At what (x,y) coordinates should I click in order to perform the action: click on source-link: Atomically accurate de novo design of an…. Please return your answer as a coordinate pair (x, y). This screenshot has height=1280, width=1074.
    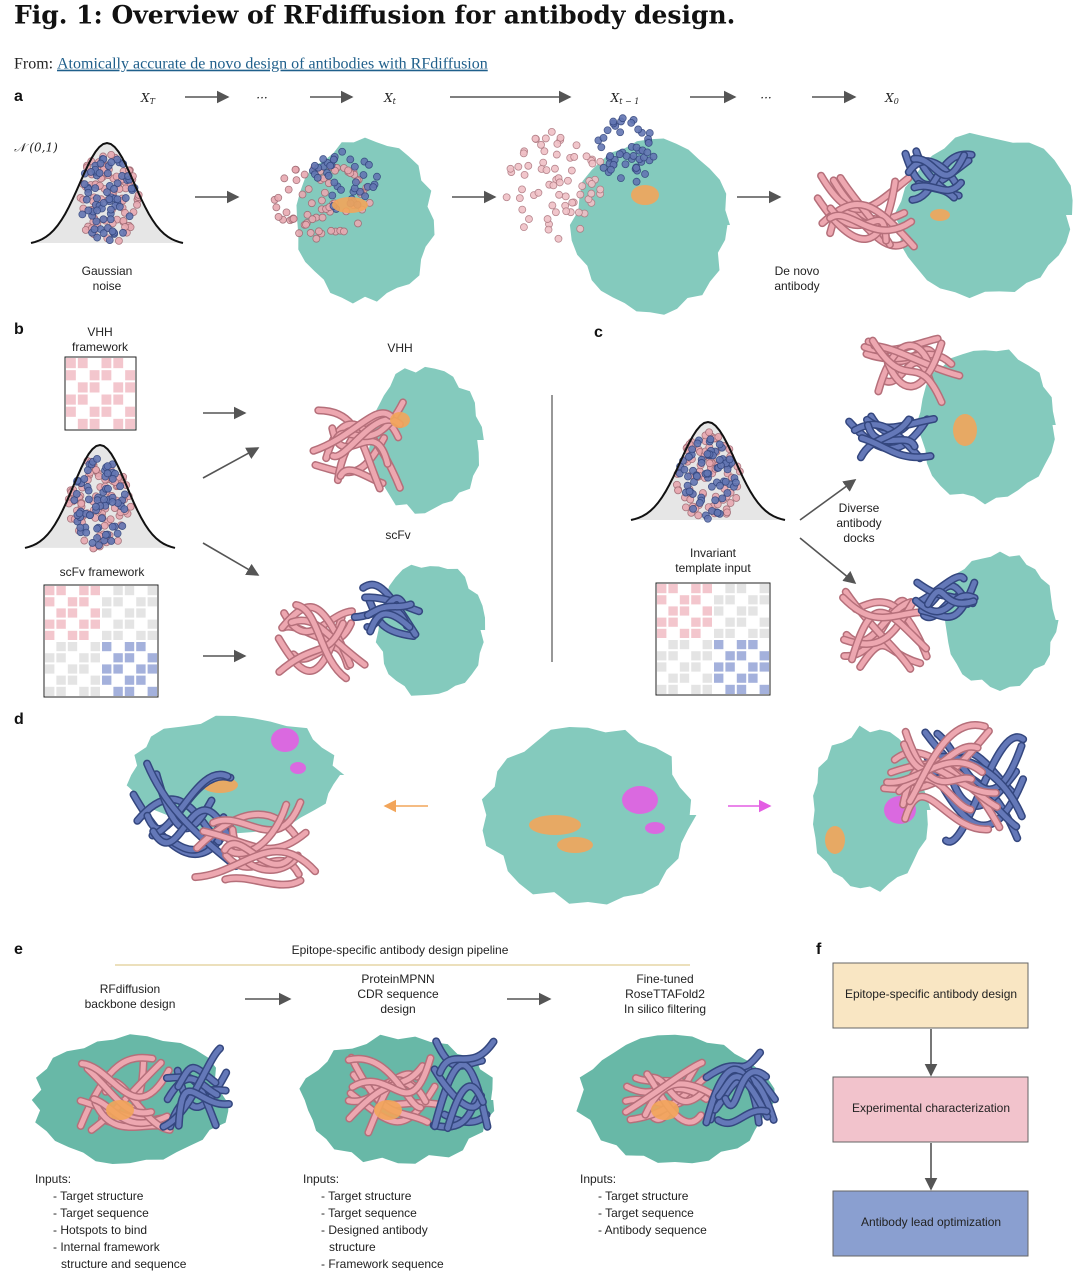
    Looking at the image, I should click on (272, 64).